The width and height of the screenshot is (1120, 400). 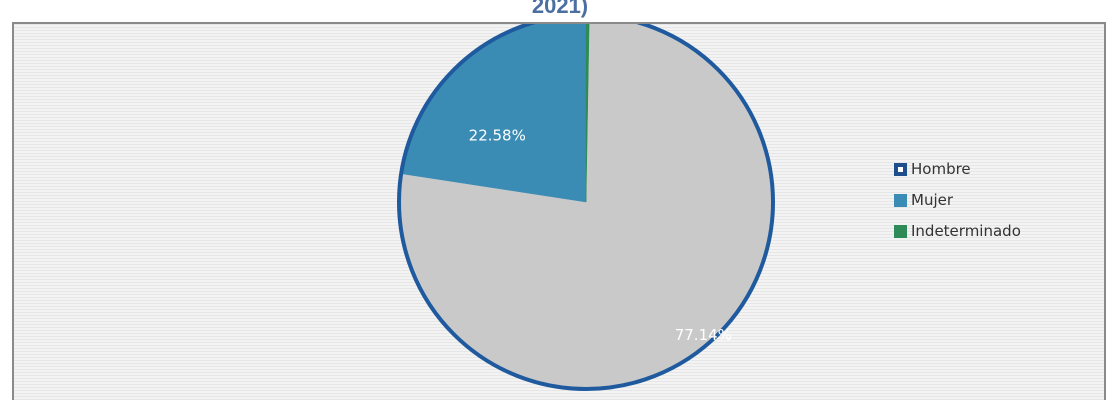 What do you see at coordinates (703, 335) in the screenshot?
I see `slice-label-hombre: 77.14%` at bounding box center [703, 335].